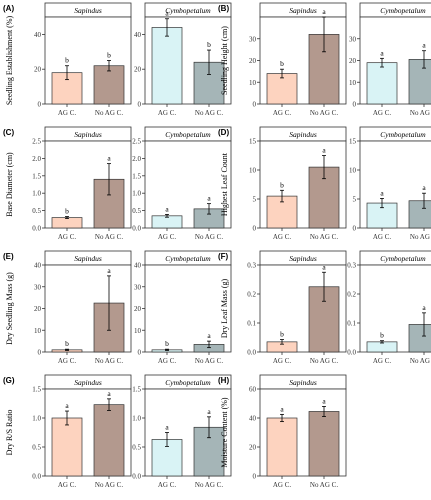 This screenshot has height=500, width=431. What do you see at coordinates (224, 432) in the screenshot?
I see `y-axis-label: Moisture Content (%)` at bounding box center [224, 432].